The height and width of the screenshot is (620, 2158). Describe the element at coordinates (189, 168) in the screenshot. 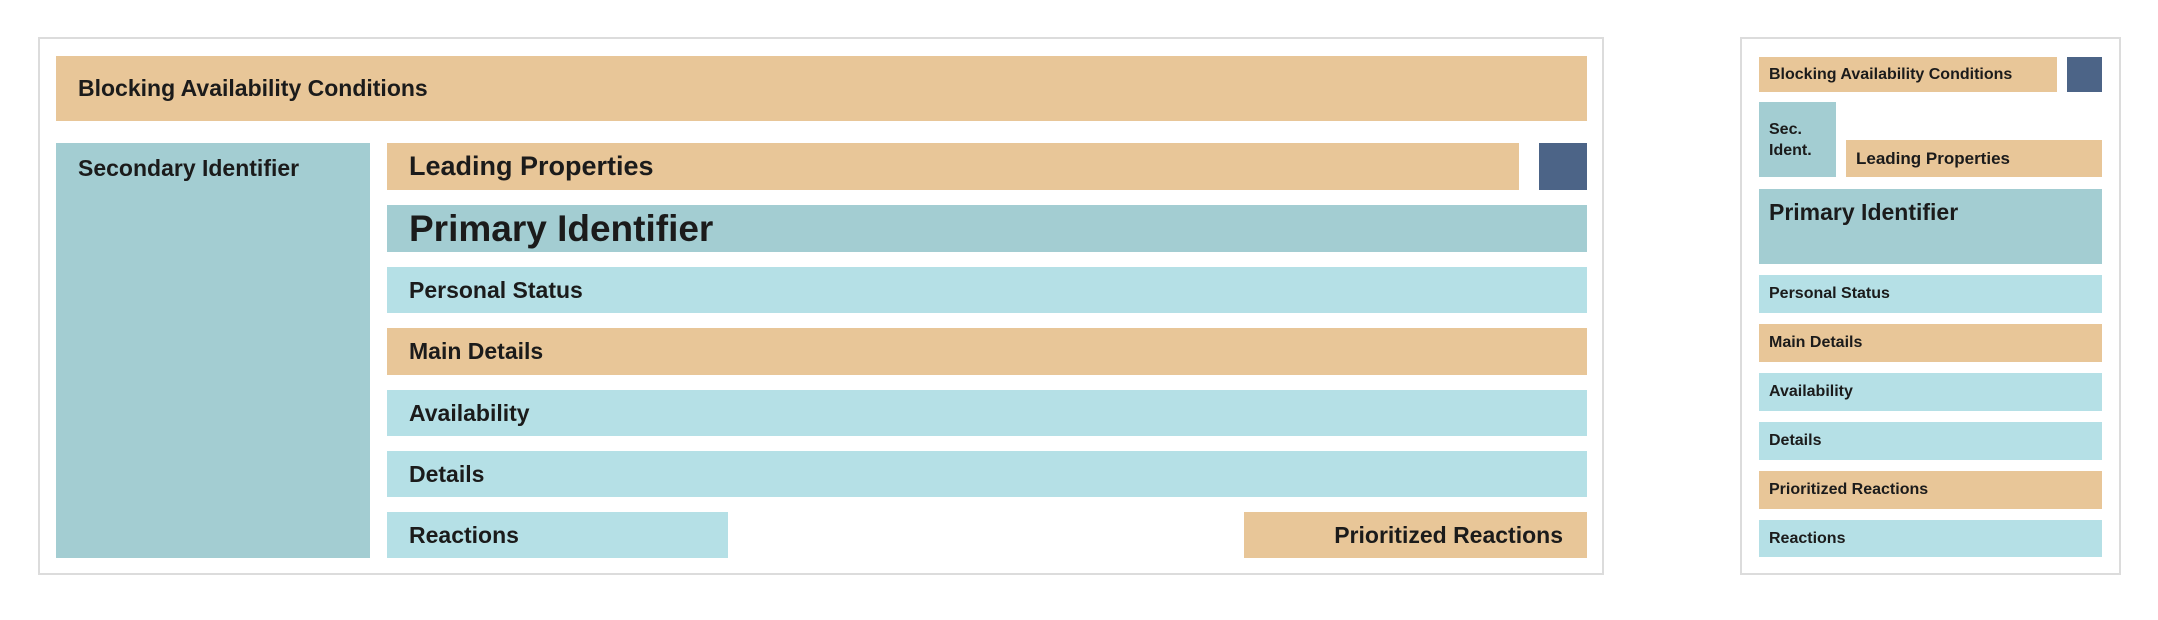

I see `secondary-label: Secondary Identifier` at that location.